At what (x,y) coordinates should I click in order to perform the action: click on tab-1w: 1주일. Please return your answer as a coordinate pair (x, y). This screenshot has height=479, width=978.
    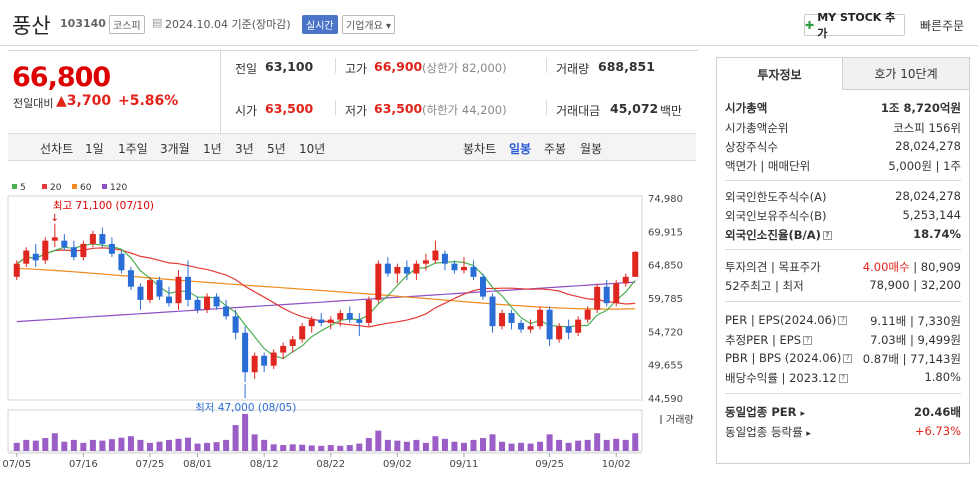
    Looking at the image, I should click on (133, 149).